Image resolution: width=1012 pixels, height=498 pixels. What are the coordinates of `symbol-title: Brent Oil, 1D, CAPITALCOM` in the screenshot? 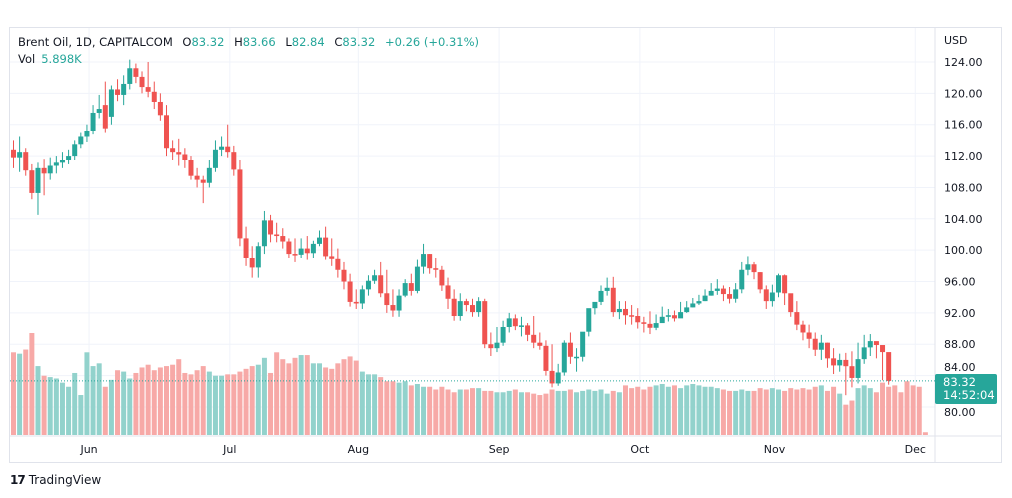 It's located at (95, 42).